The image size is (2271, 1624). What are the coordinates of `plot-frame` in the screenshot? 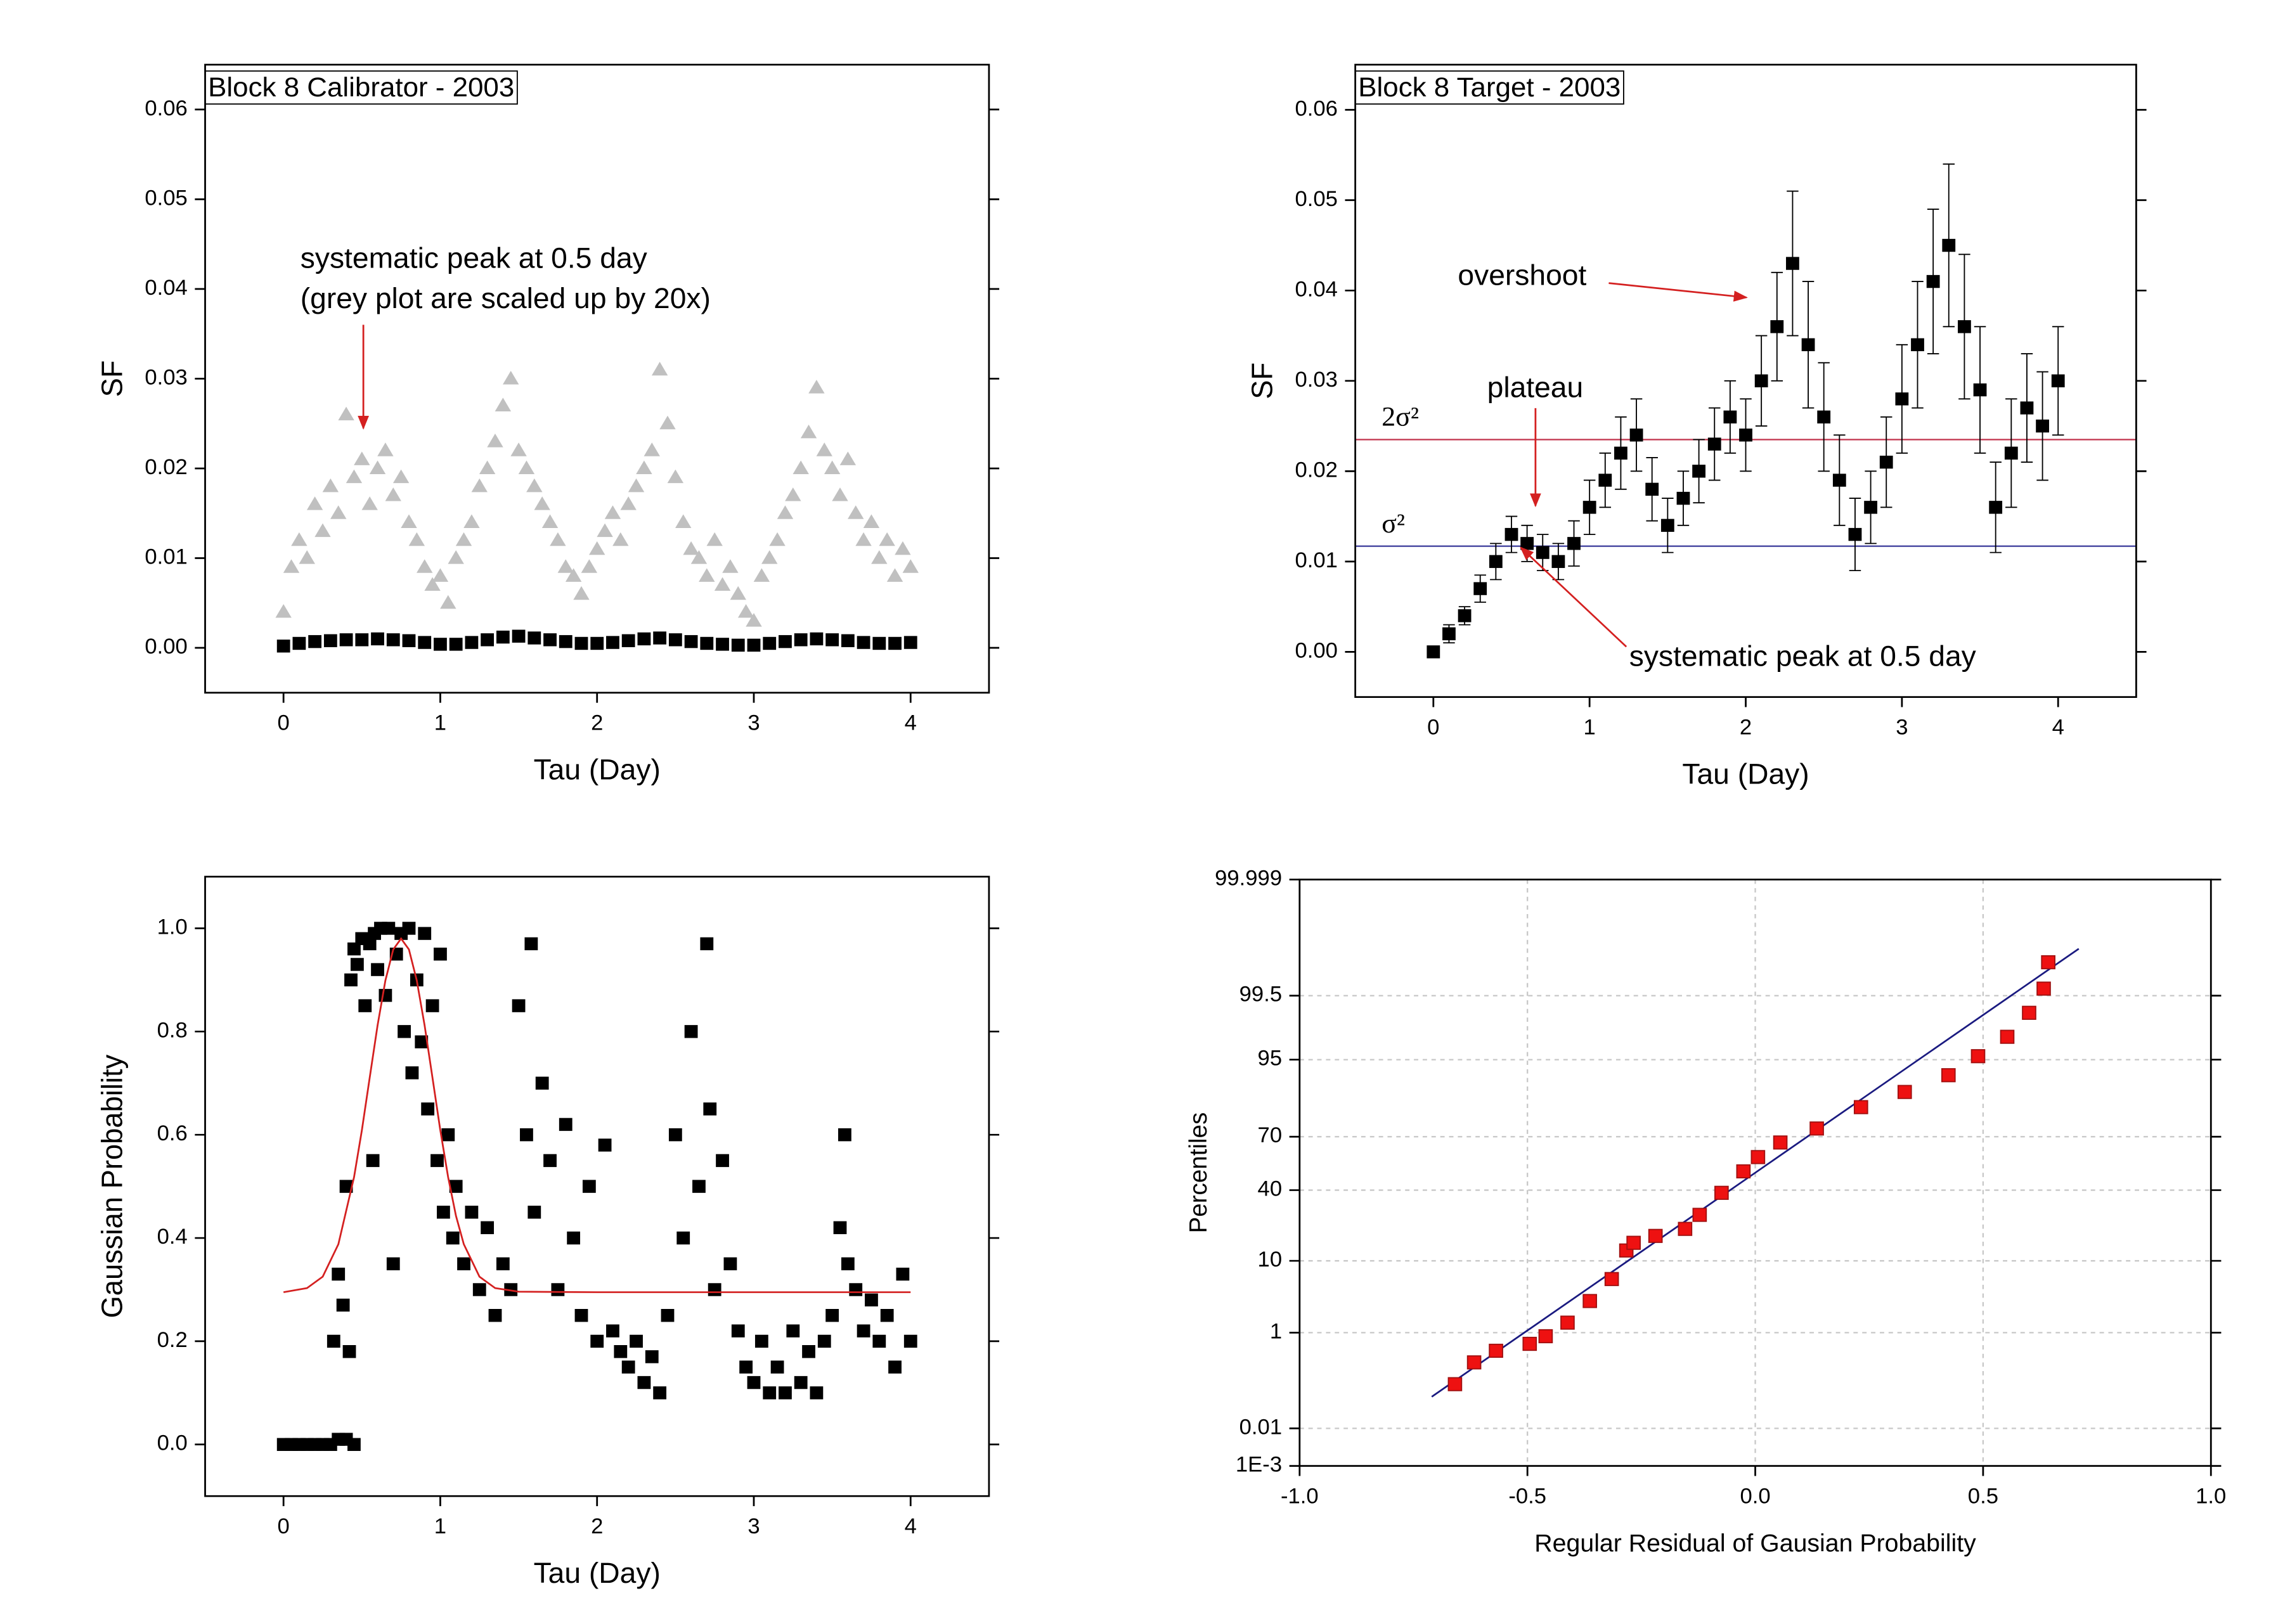 It's located at (597, 1186).